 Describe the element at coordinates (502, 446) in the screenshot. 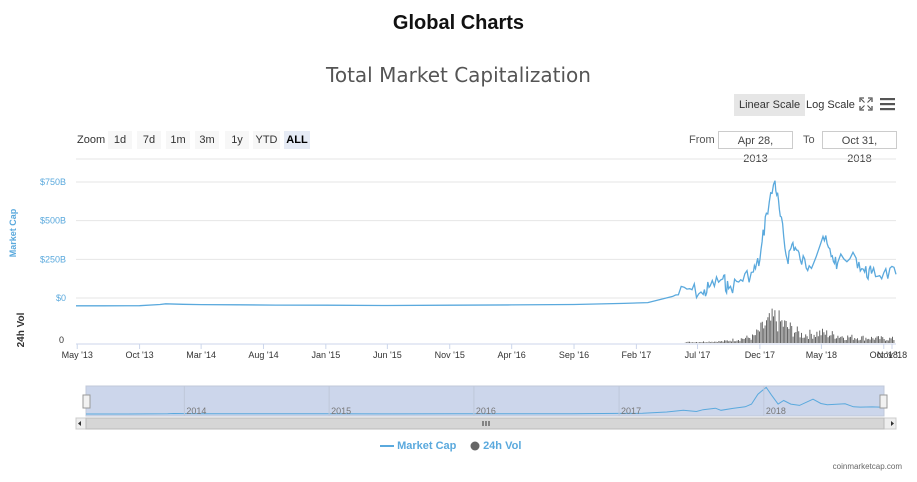

I see `legend-volume-label: 24h Vol` at that location.